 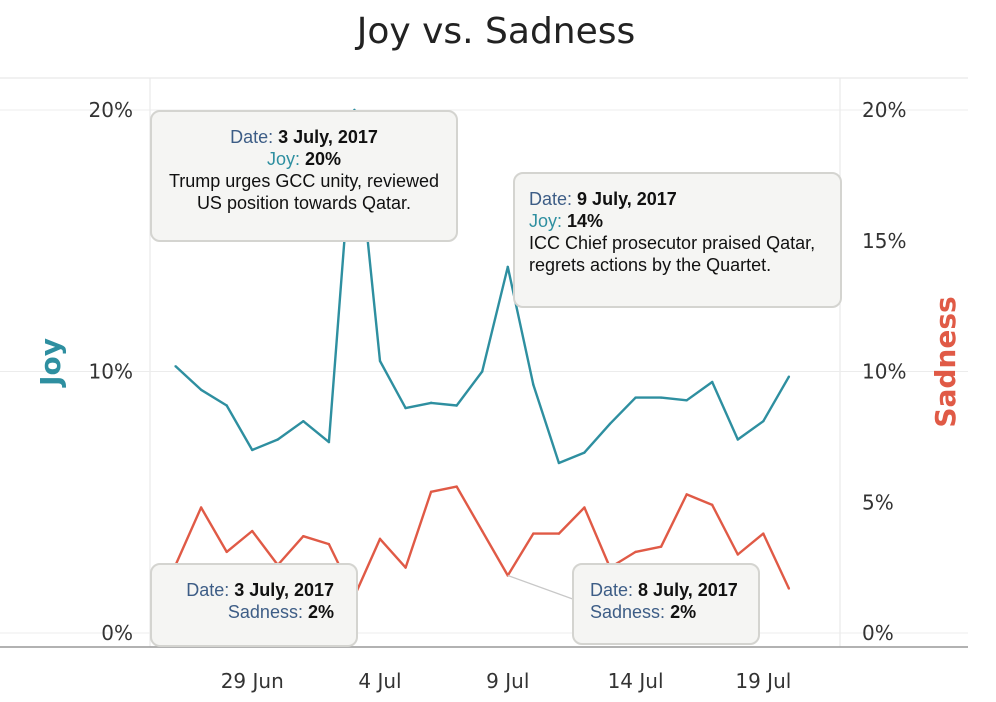 What do you see at coordinates (945, 361) in the screenshot?
I see `right-axis-label: Sadness` at bounding box center [945, 361].